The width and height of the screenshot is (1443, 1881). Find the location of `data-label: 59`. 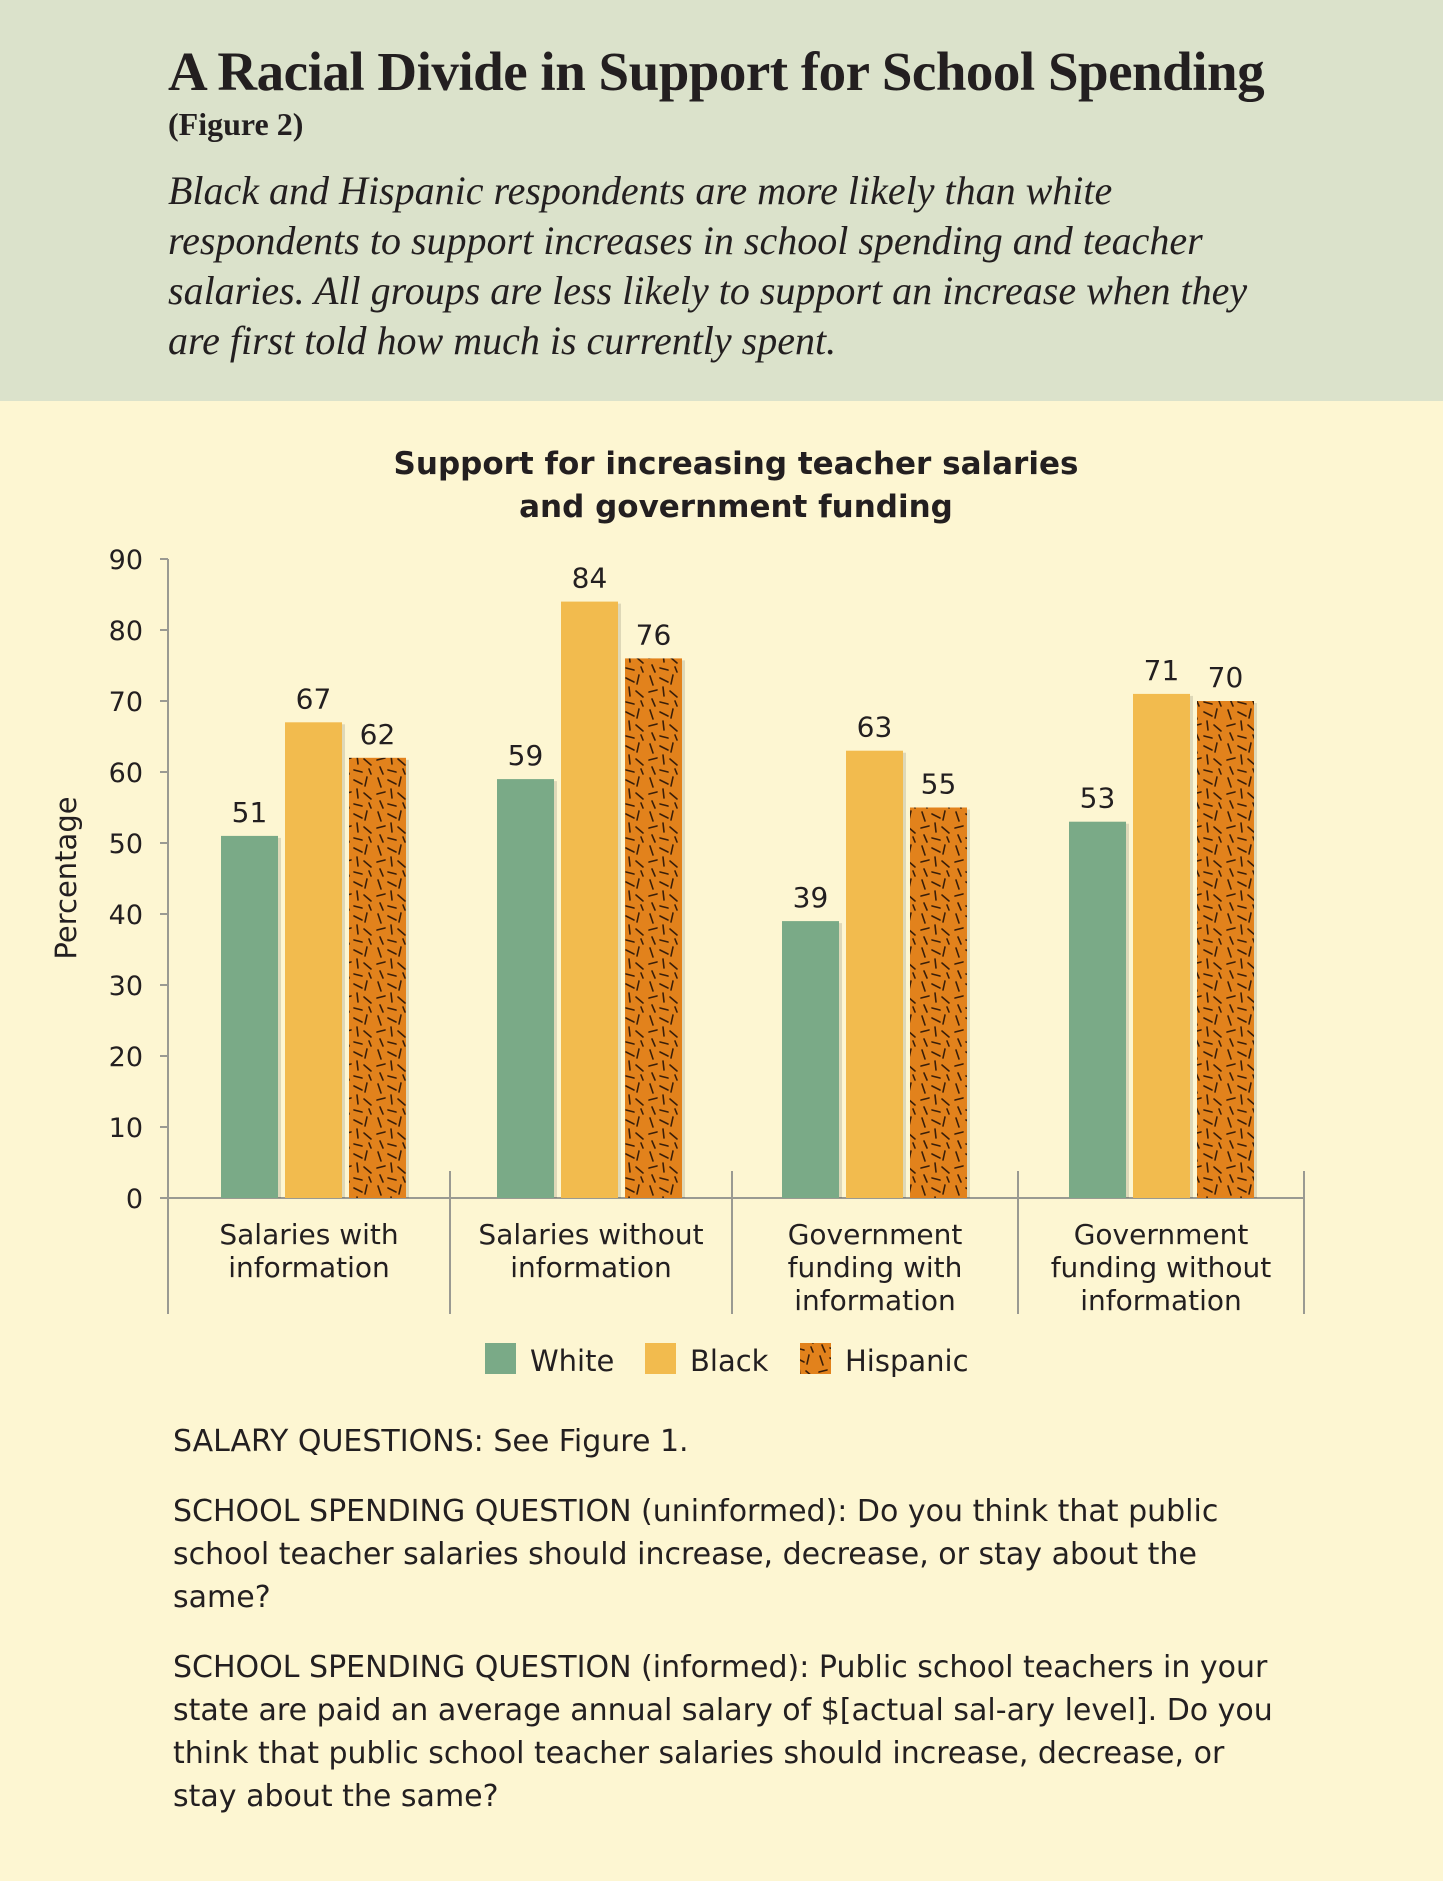

data-label: 59 is located at coordinates (526, 755).